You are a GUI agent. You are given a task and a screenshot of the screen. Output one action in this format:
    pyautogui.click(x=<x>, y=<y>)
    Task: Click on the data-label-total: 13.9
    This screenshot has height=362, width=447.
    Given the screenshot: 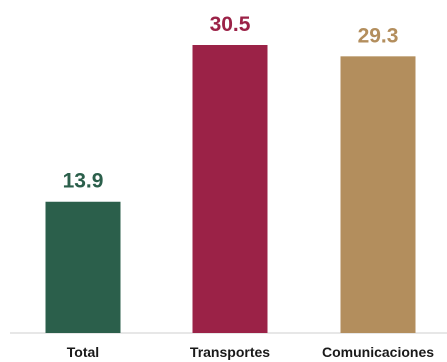 What is the action you would take?
    pyautogui.click(x=83, y=181)
    